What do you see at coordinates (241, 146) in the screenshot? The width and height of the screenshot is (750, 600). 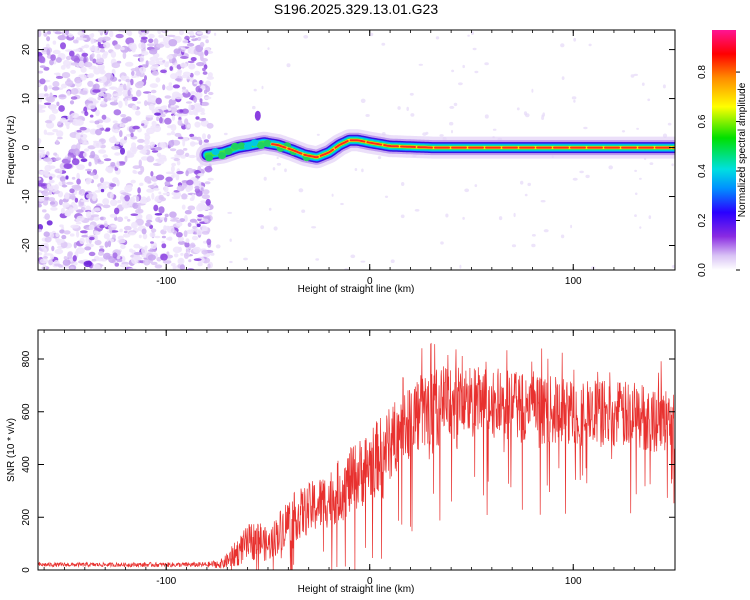 I see `spectrogram-ridge-blob` at bounding box center [241, 146].